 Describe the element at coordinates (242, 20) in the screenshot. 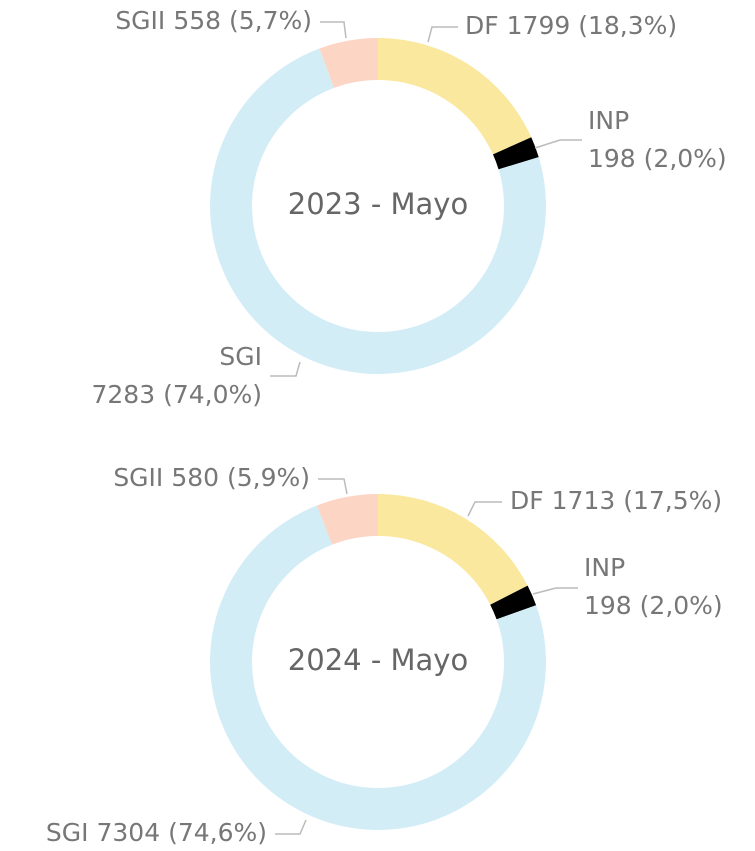

I see `value-label: 558 (5,7%)` at that location.